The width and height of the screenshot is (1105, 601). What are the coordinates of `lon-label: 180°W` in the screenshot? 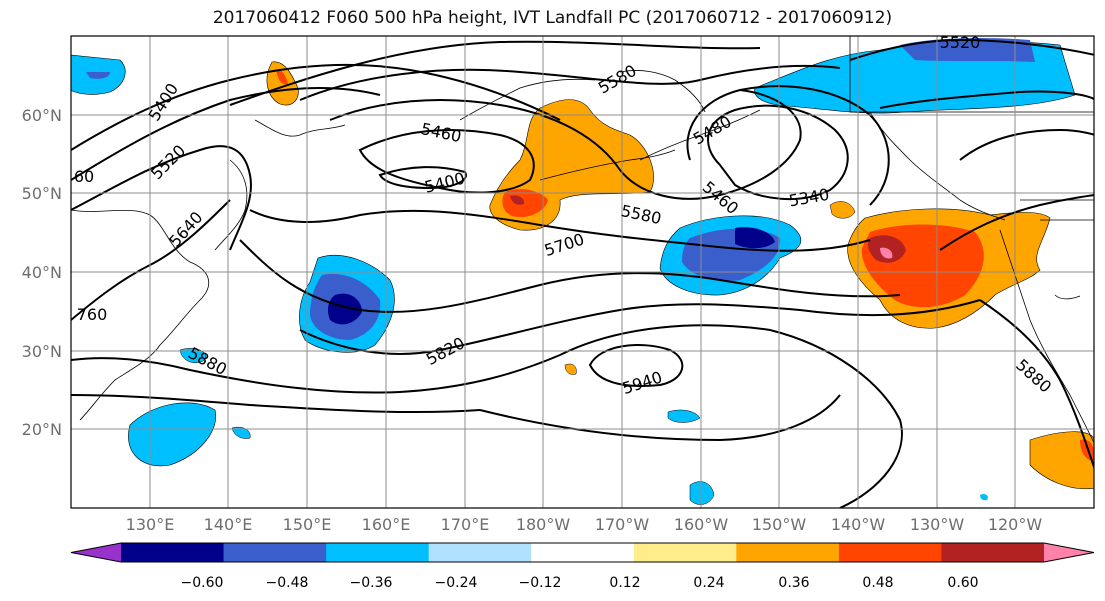 It's located at (543, 524).